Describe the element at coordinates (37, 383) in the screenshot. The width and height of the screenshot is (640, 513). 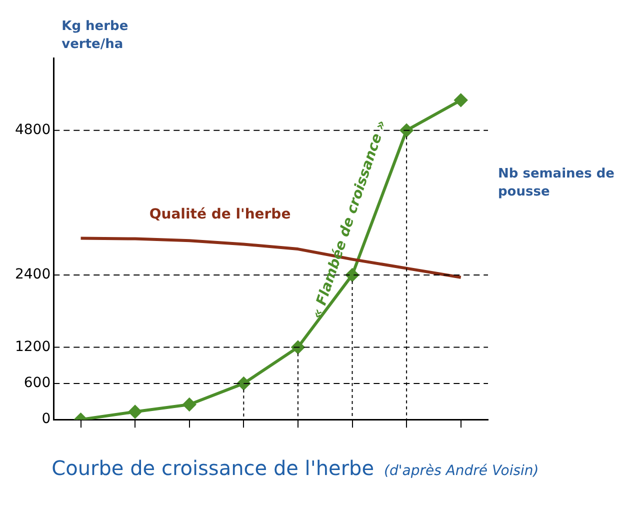
I see `y-tick-label: 600` at that location.